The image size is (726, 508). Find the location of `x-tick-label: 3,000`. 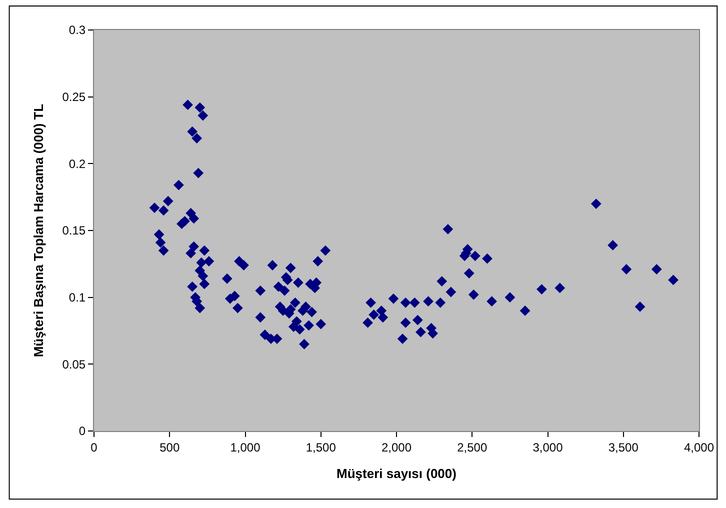

x-tick-label: 3,000 is located at coordinates (548, 447).